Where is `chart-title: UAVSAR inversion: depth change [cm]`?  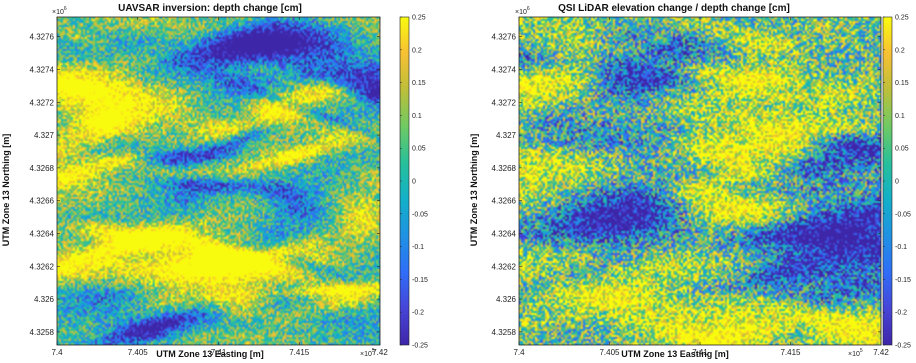
chart-title: UAVSAR inversion: depth change [cm] is located at coordinates (210, 8).